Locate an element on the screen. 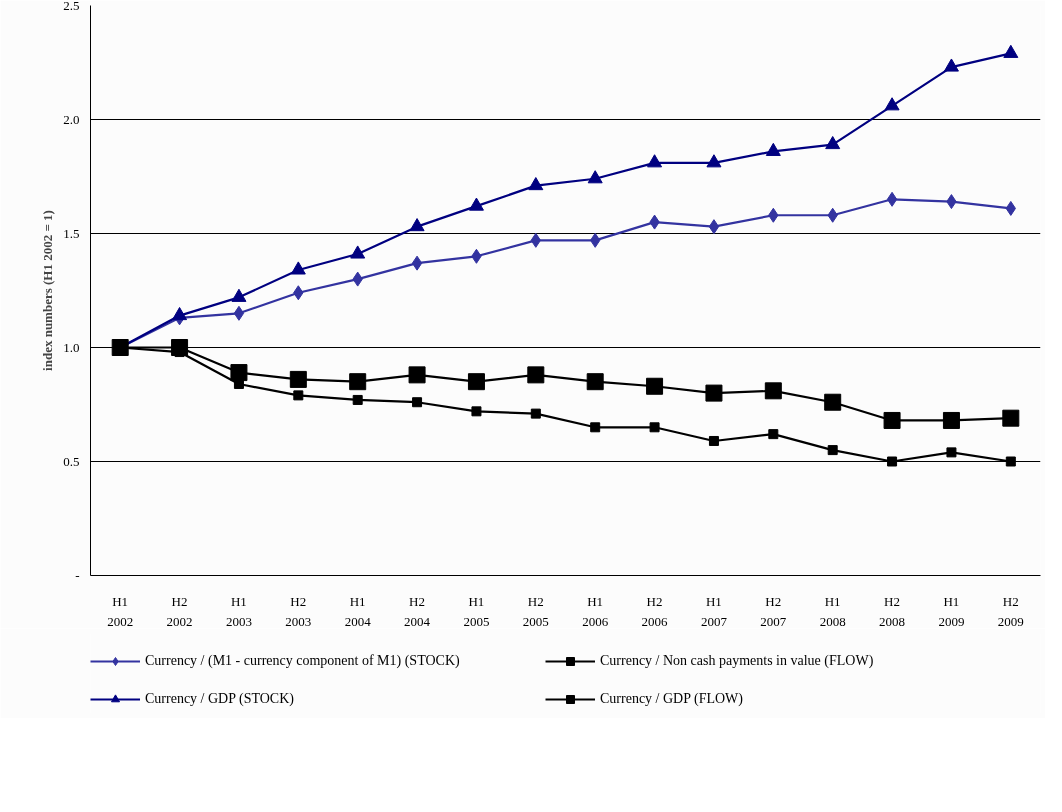 This screenshot has width=1062, height=812. legend-label: Currency / (M1 - currency component of M1) (STOCK) is located at coordinates (303, 661).